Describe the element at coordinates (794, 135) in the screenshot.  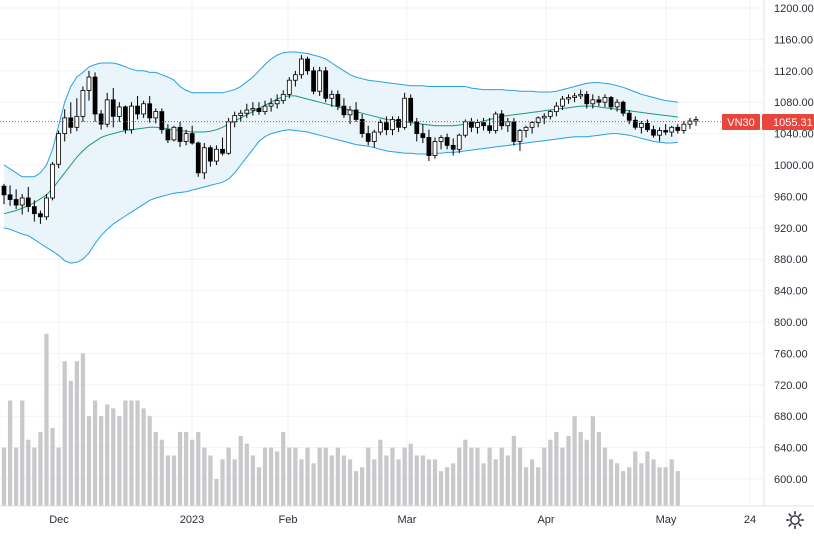
I see `price-tick-label: 1040.00` at that location.